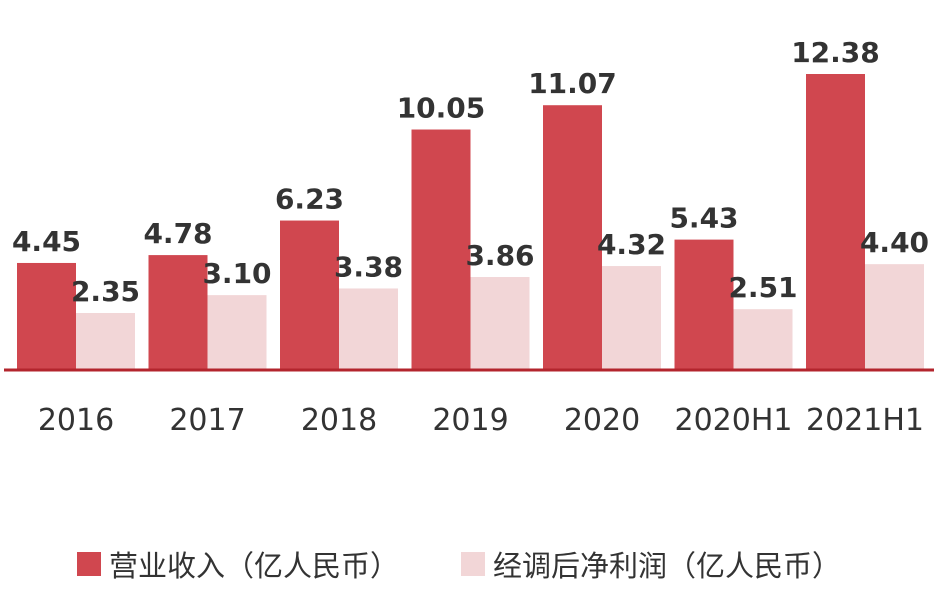  I want to click on legend-swatch-revenue, so click(89, 564).